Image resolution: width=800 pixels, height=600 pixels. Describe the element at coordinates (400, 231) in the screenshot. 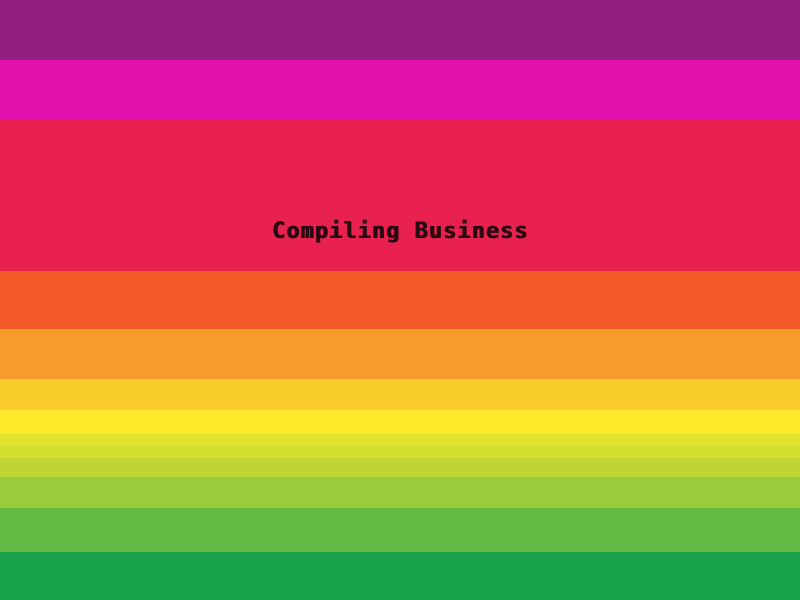

I see `loading-status-text: Compiling Business` at that location.